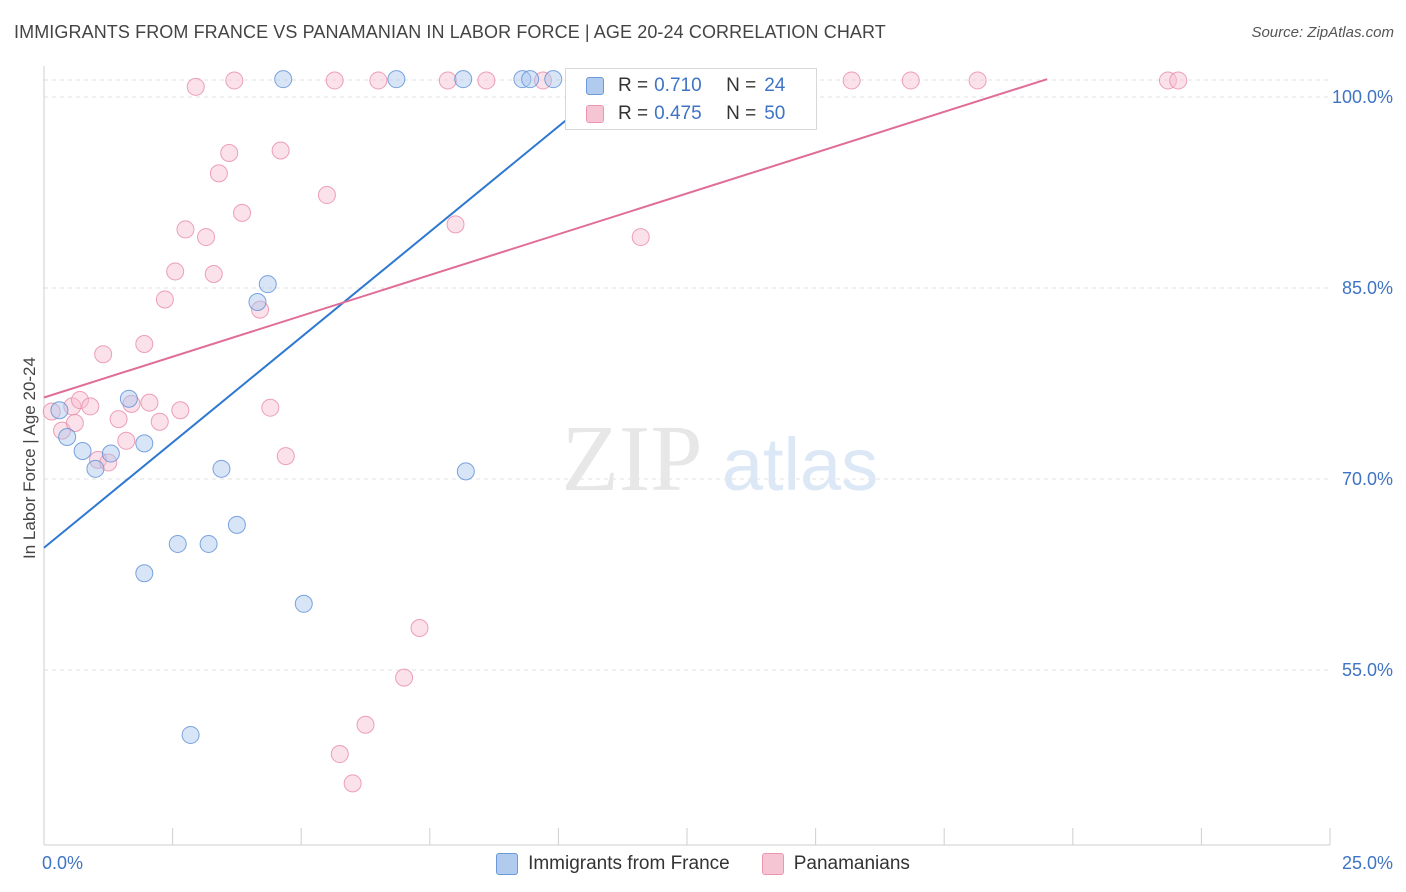 The image size is (1406, 892). Describe the element at coordinates (678, 85) in the screenshot. I see `legend-r-value: 0.710` at that location.